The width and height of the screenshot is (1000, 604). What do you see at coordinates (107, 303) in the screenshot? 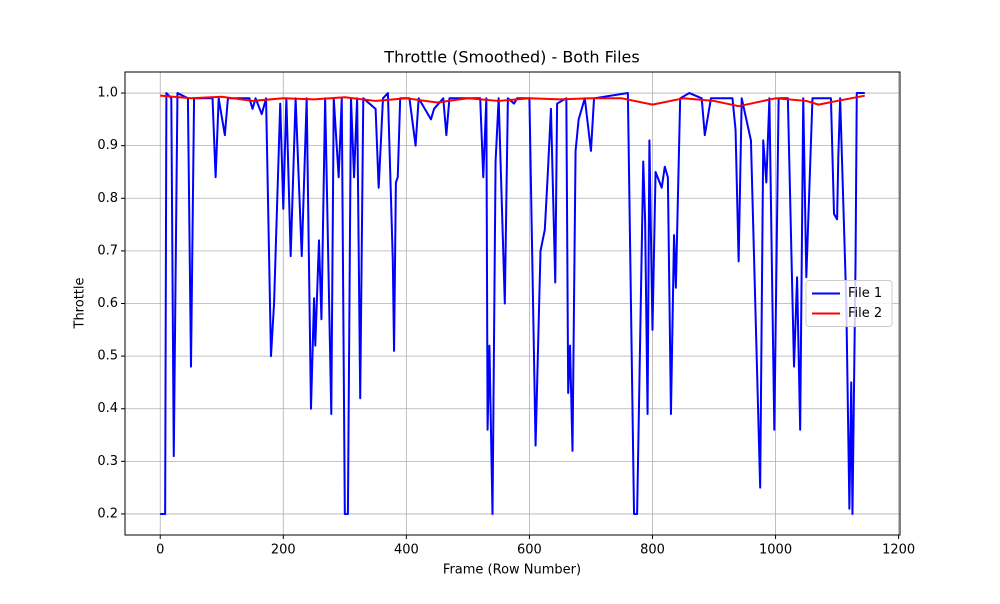
I see `y-tick-label: 0.6` at bounding box center [107, 303].